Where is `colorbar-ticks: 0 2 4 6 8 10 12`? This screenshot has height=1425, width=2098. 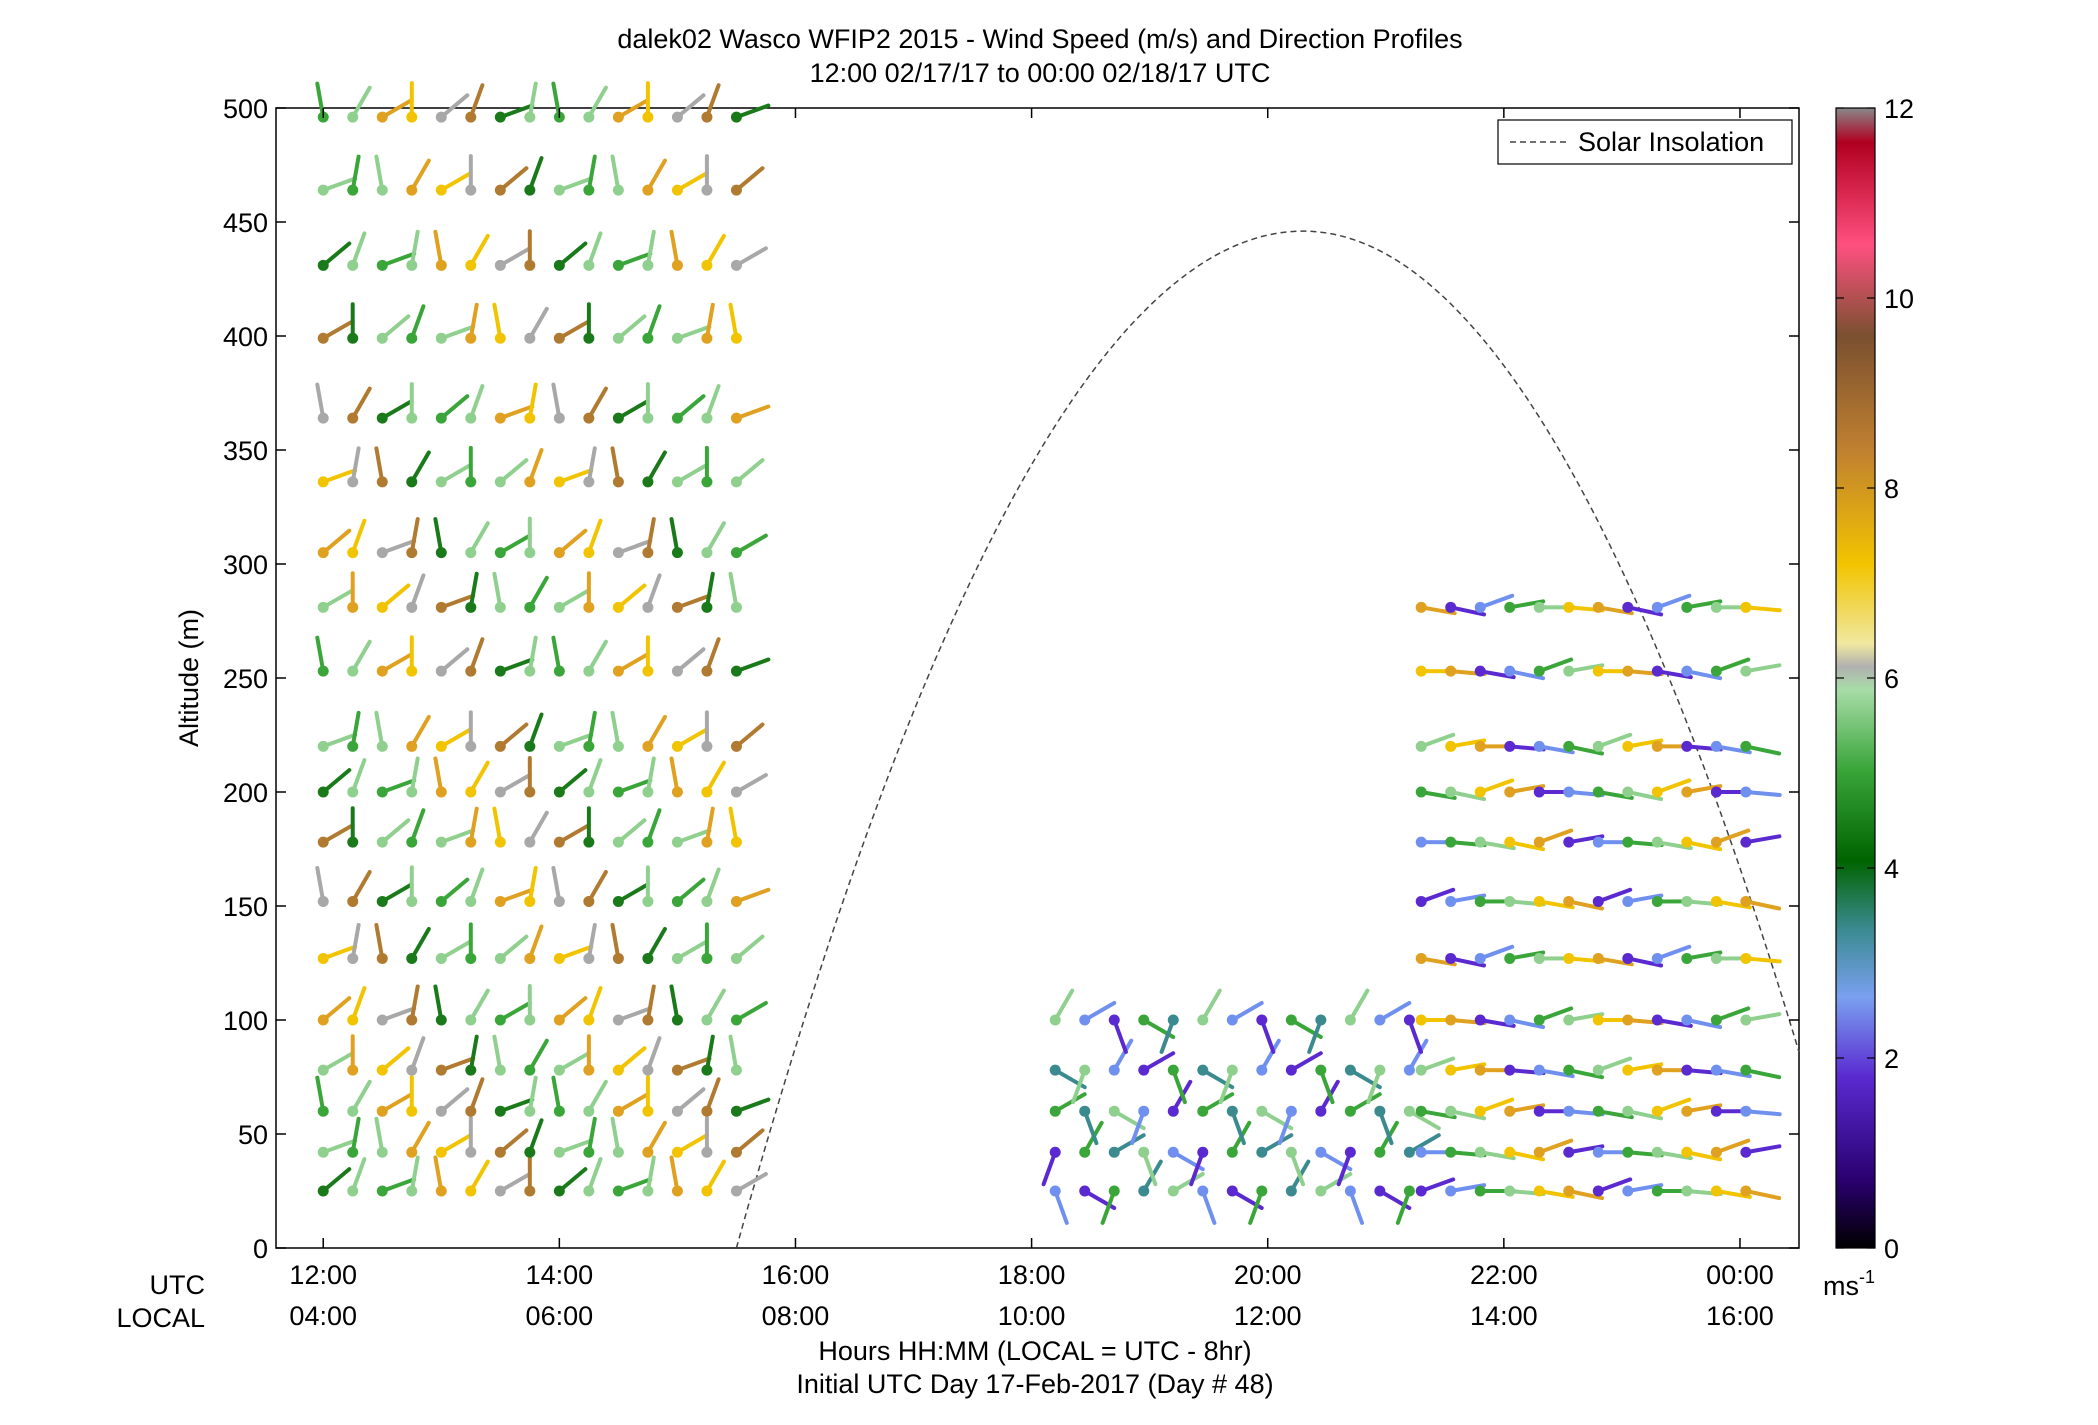
colorbar-ticks: 0 2 4 6 8 10 12 is located at coordinates (1875, 679).